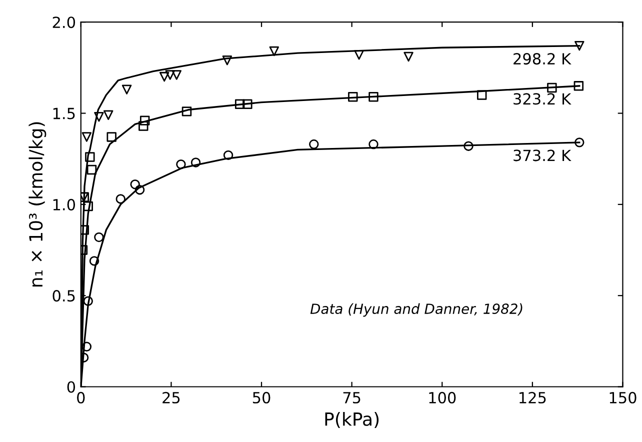 The width and height of the screenshot is (642, 442). I want to click on y-tick-label: 1.5, so click(64, 114).